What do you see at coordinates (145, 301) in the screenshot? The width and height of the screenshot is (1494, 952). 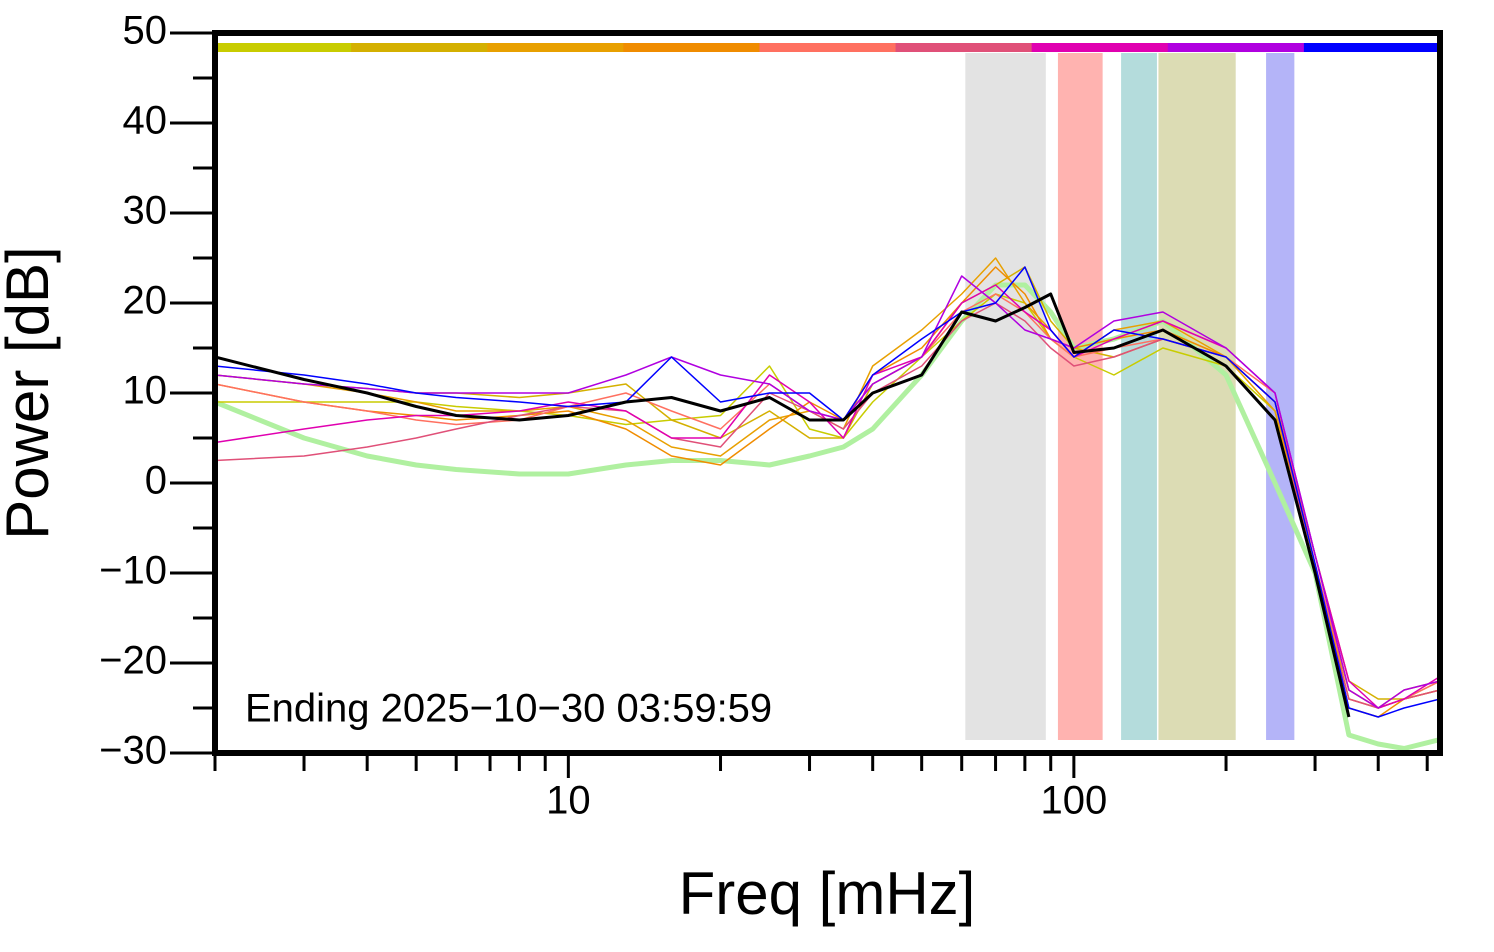 I see `y-tick-label: 20` at bounding box center [145, 301].